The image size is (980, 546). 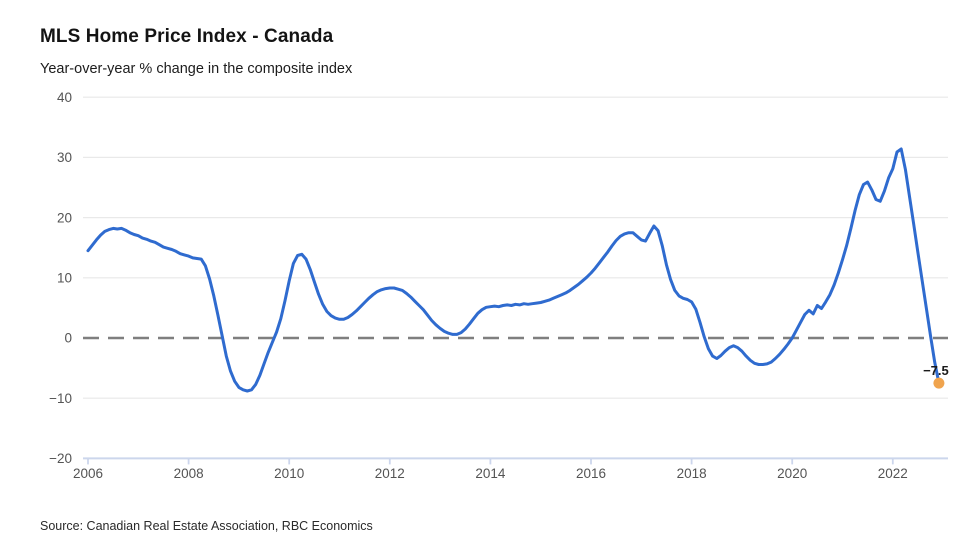 What do you see at coordinates (64, 217) in the screenshot?
I see `y-axis-label: 20` at bounding box center [64, 217].